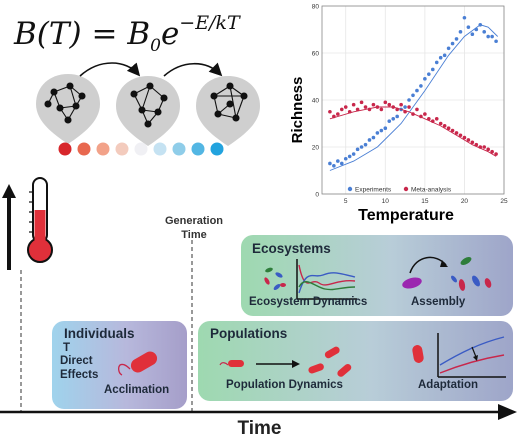 This screenshot has height=441, width=519. I want to click on timeline-guides, so click(106, 326).